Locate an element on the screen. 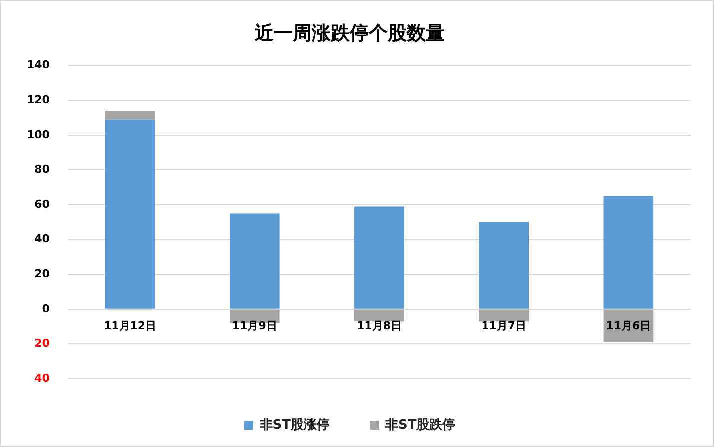  x-tick-label: 11月7日 is located at coordinates (504, 325).